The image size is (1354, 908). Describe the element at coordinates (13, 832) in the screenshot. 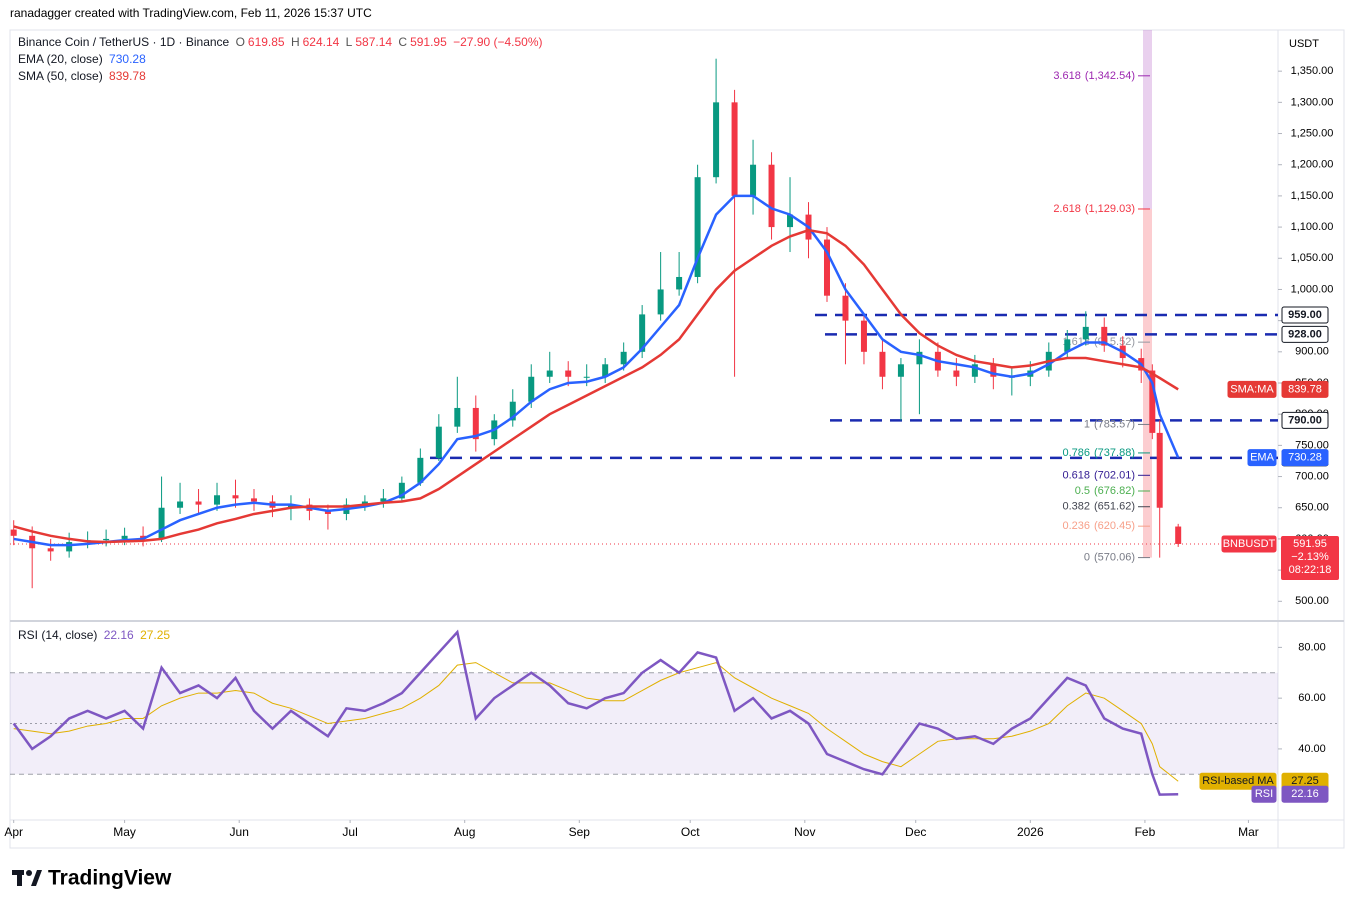

I see `x-tick-label: Apr` at that location.